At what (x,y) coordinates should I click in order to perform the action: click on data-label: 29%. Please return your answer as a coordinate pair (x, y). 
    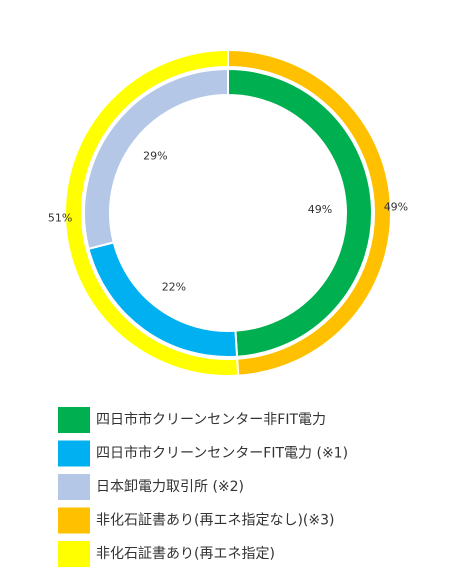
    Looking at the image, I should click on (155, 156).